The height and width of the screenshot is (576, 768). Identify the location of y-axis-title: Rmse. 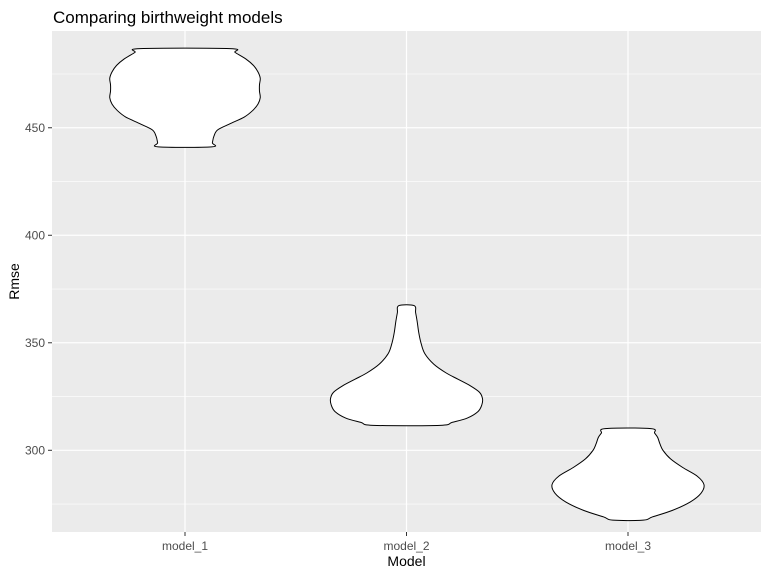
(14, 281).